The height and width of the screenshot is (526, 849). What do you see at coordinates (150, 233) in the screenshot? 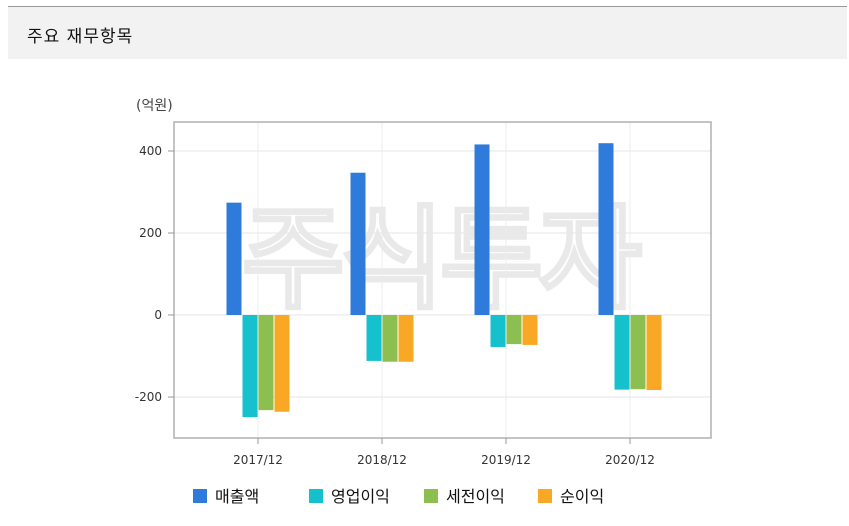
I see `y-tick-label: 200` at bounding box center [150, 233].